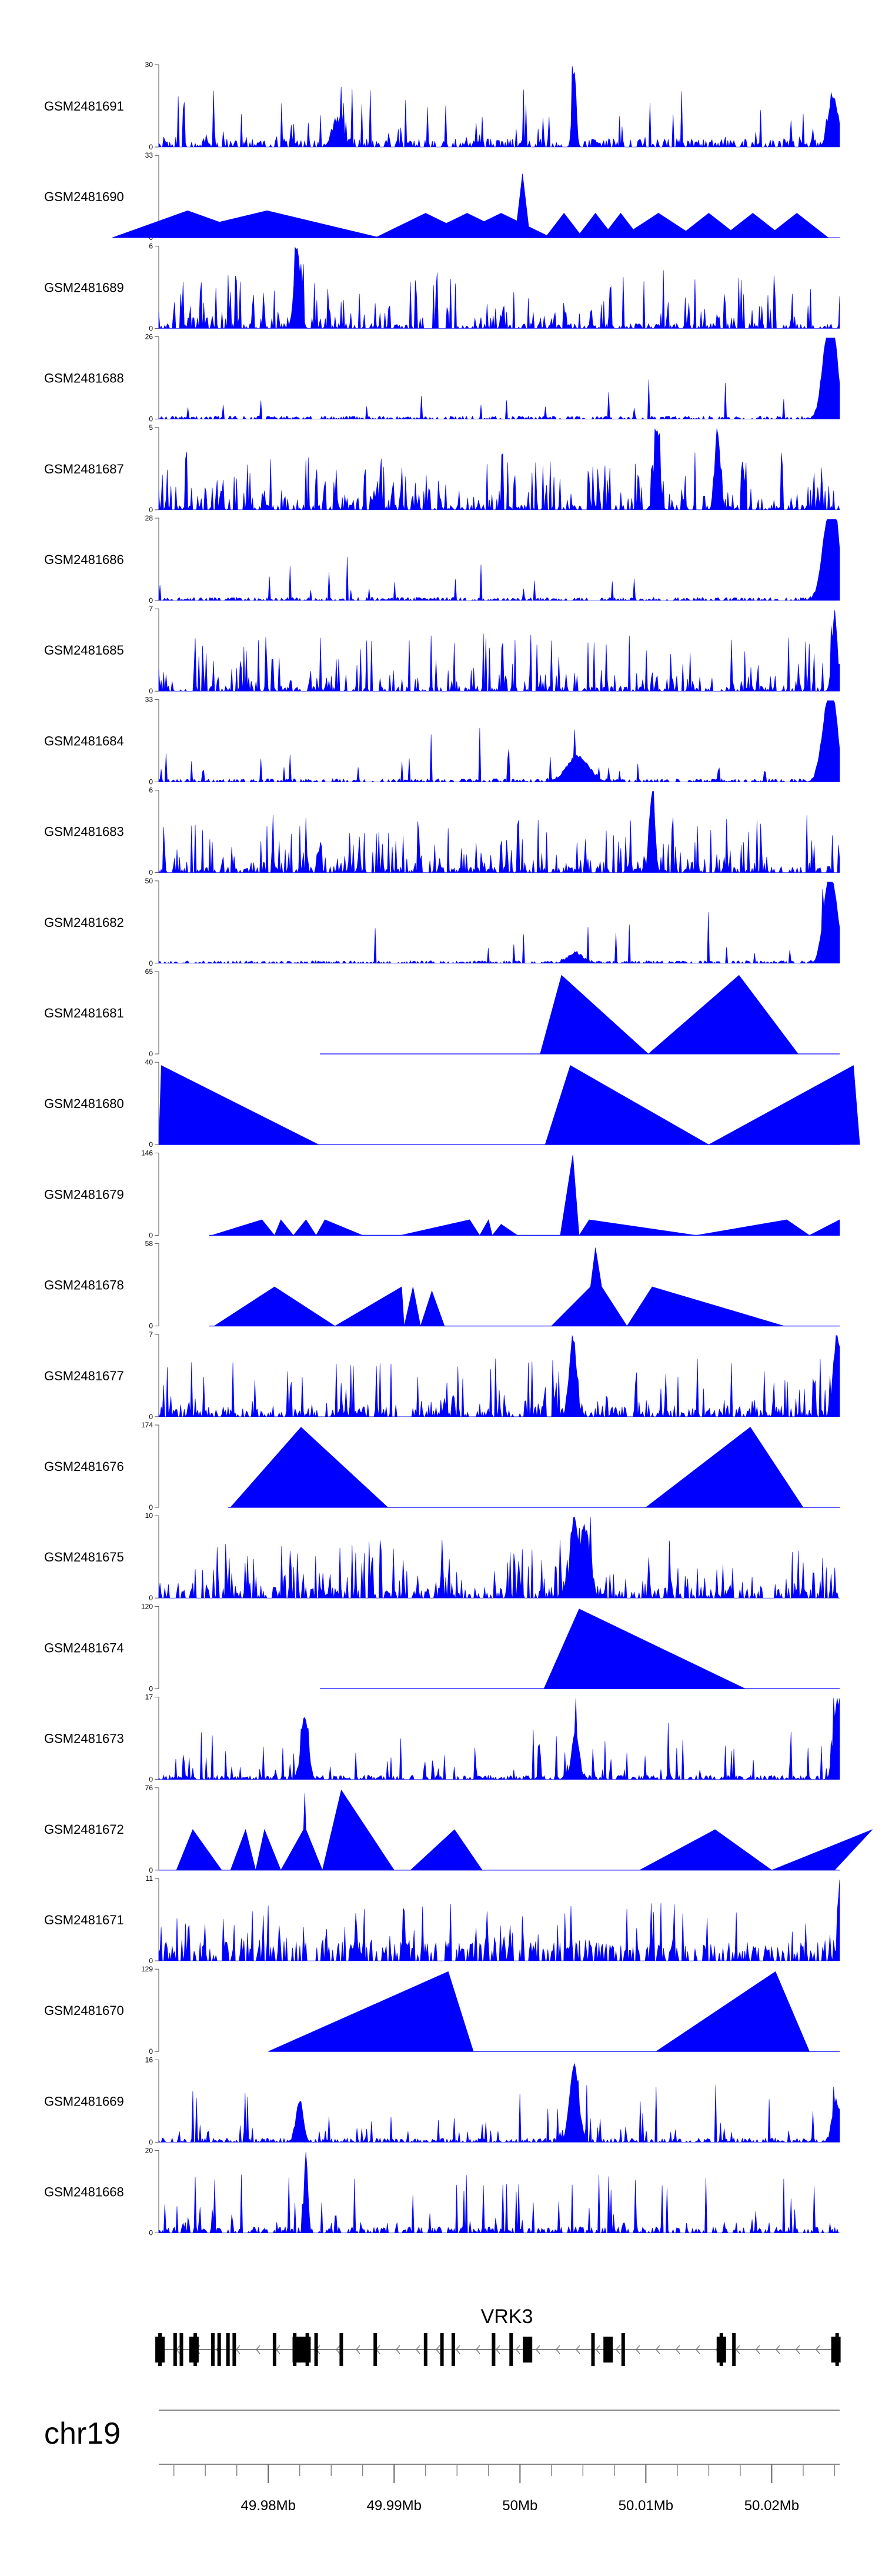  I want to click on y-max-label: 6, so click(151, 246).